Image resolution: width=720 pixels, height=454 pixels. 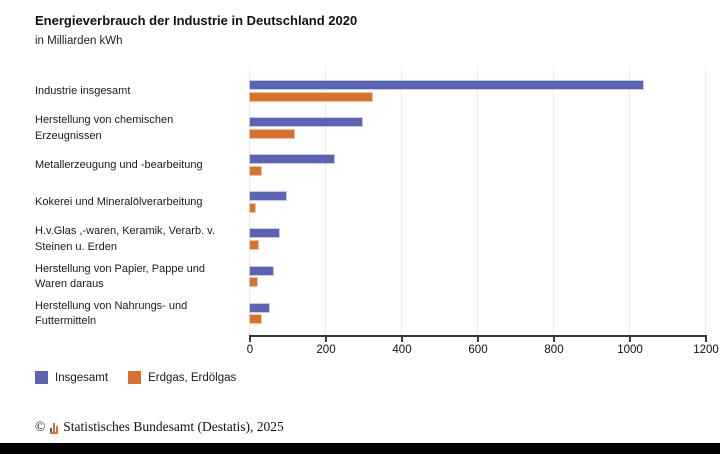 What do you see at coordinates (402, 350) in the screenshot?
I see `axis-tick-label: 400` at bounding box center [402, 350].